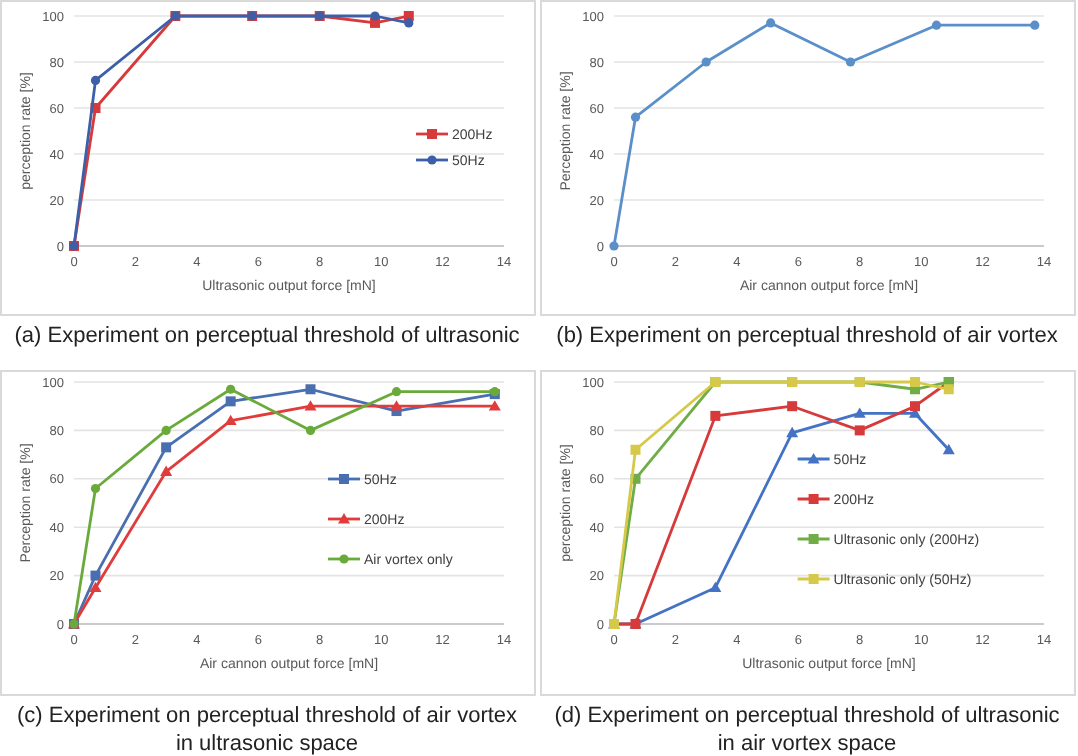  Describe the element at coordinates (267, 730) in the screenshot. I see `text: (c) Experiment on perceptual threshold of air vortex in ultrasonic space` at that location.